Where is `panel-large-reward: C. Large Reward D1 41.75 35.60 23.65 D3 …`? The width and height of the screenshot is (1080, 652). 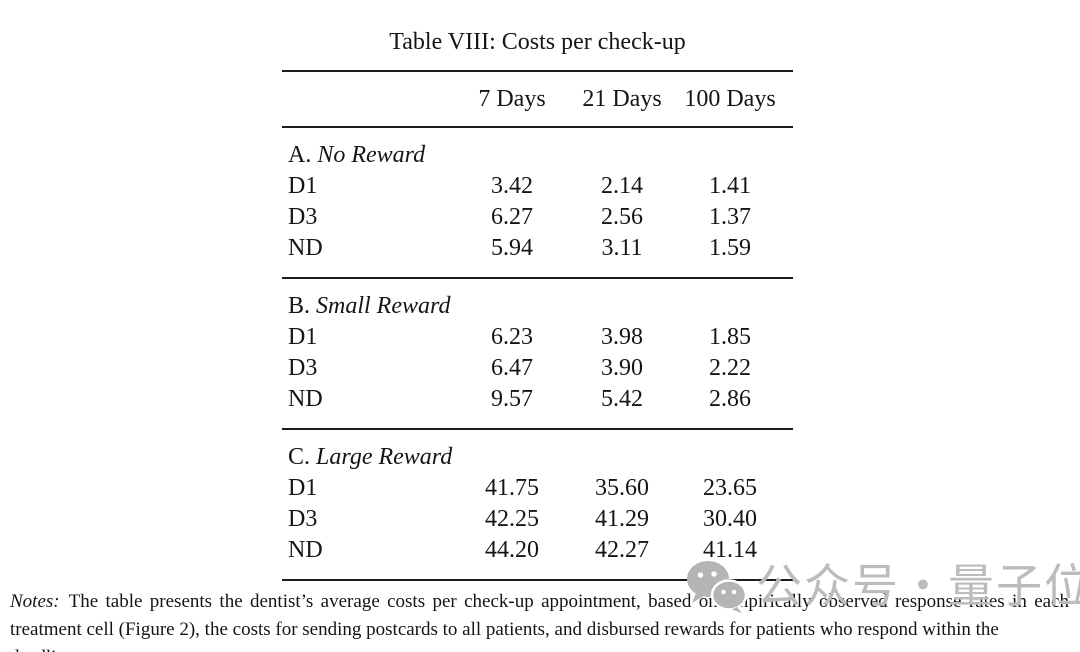 panel-large-reward: C. Large Reward D1 41.75 35.60 23.65 D3 … is located at coordinates (537, 504).